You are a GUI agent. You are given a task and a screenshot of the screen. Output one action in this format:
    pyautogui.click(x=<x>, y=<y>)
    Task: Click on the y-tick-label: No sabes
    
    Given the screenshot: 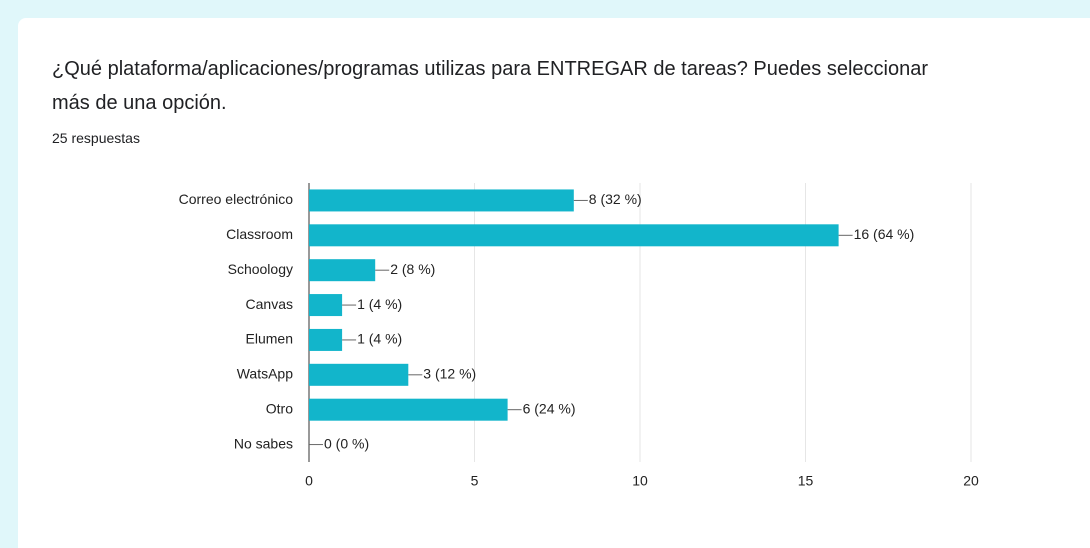 What is the action you would take?
    pyautogui.click(x=263, y=443)
    